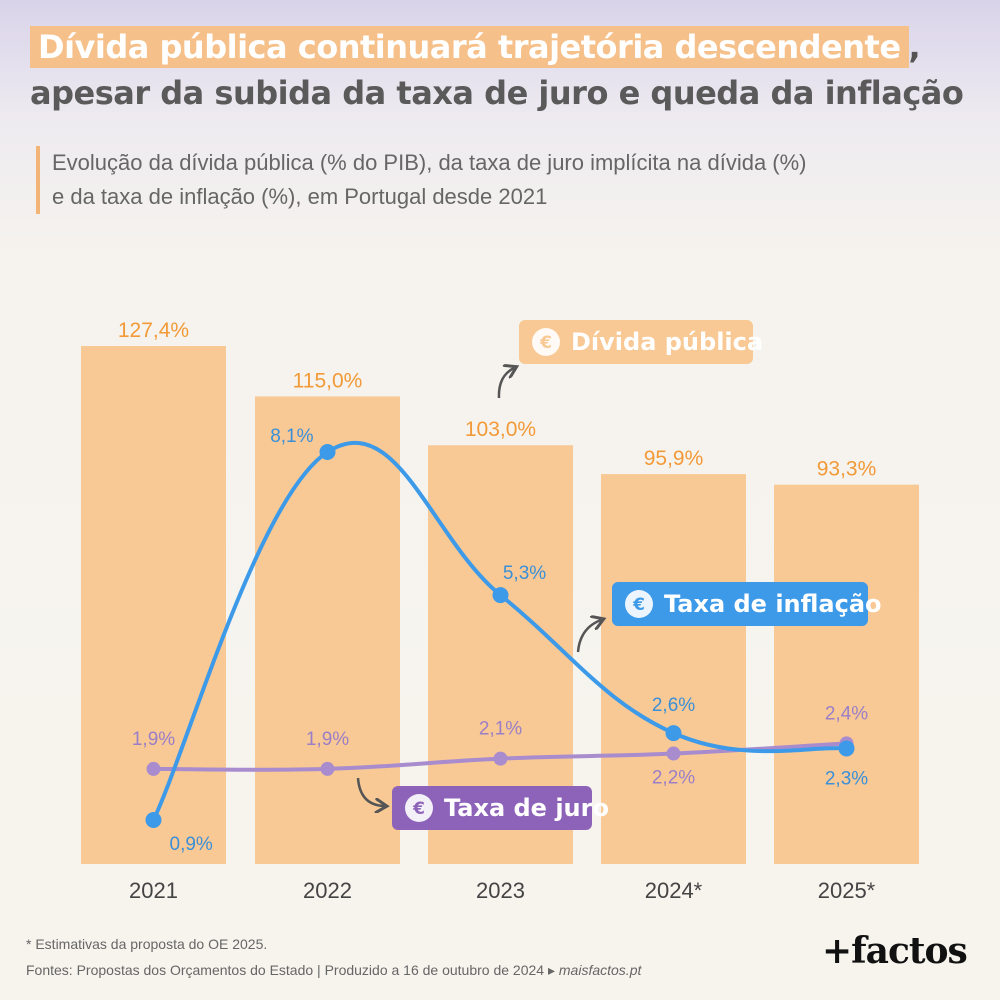 Image resolution: width=1000 pixels, height=1000 pixels. I want to click on money-bag-icon-shape, so click(546, 342).